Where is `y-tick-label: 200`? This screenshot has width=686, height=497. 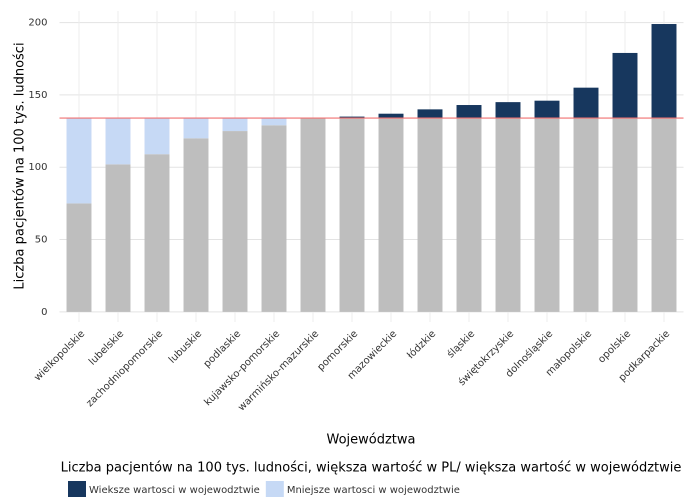
y-tick-label: 200 is located at coordinates (37, 23).